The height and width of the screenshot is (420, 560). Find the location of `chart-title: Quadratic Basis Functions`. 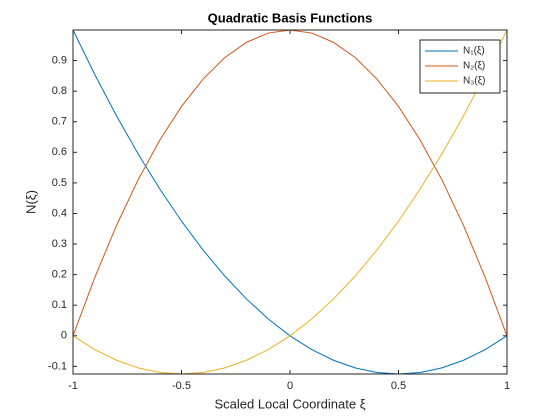

chart-title: Quadratic Basis Functions is located at coordinates (290, 17).